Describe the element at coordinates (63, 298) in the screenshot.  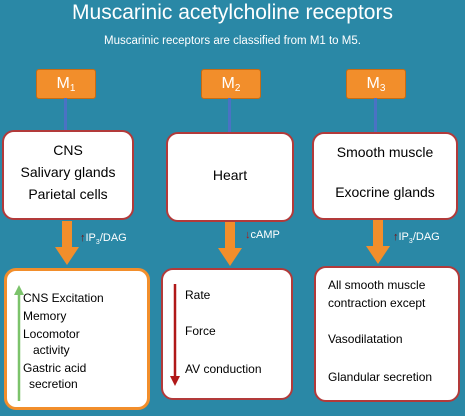
I see `m1-effect-1: CNS Excitation` at that location.